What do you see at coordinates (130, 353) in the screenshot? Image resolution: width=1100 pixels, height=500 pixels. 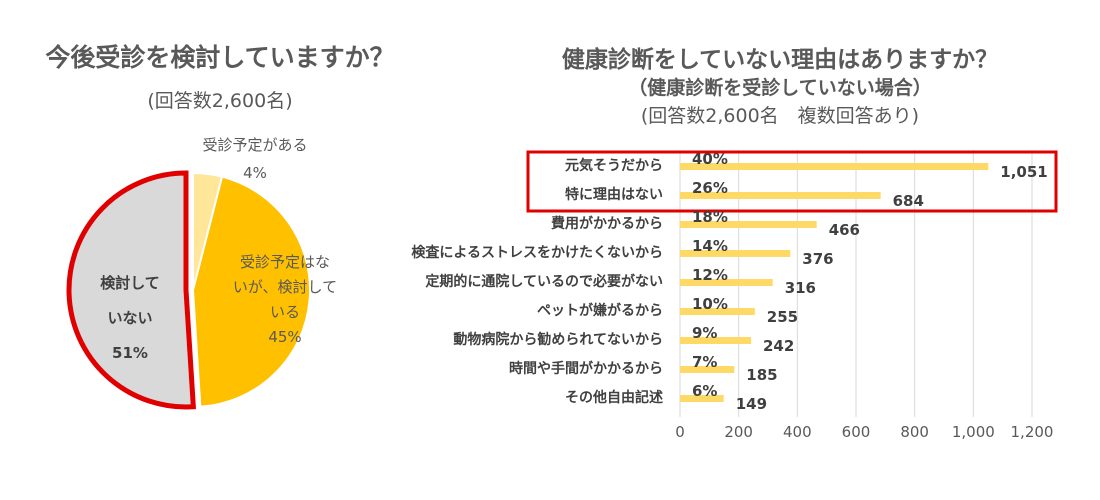 I see `pie-label-not-considering-pct: 51%` at bounding box center [130, 353].